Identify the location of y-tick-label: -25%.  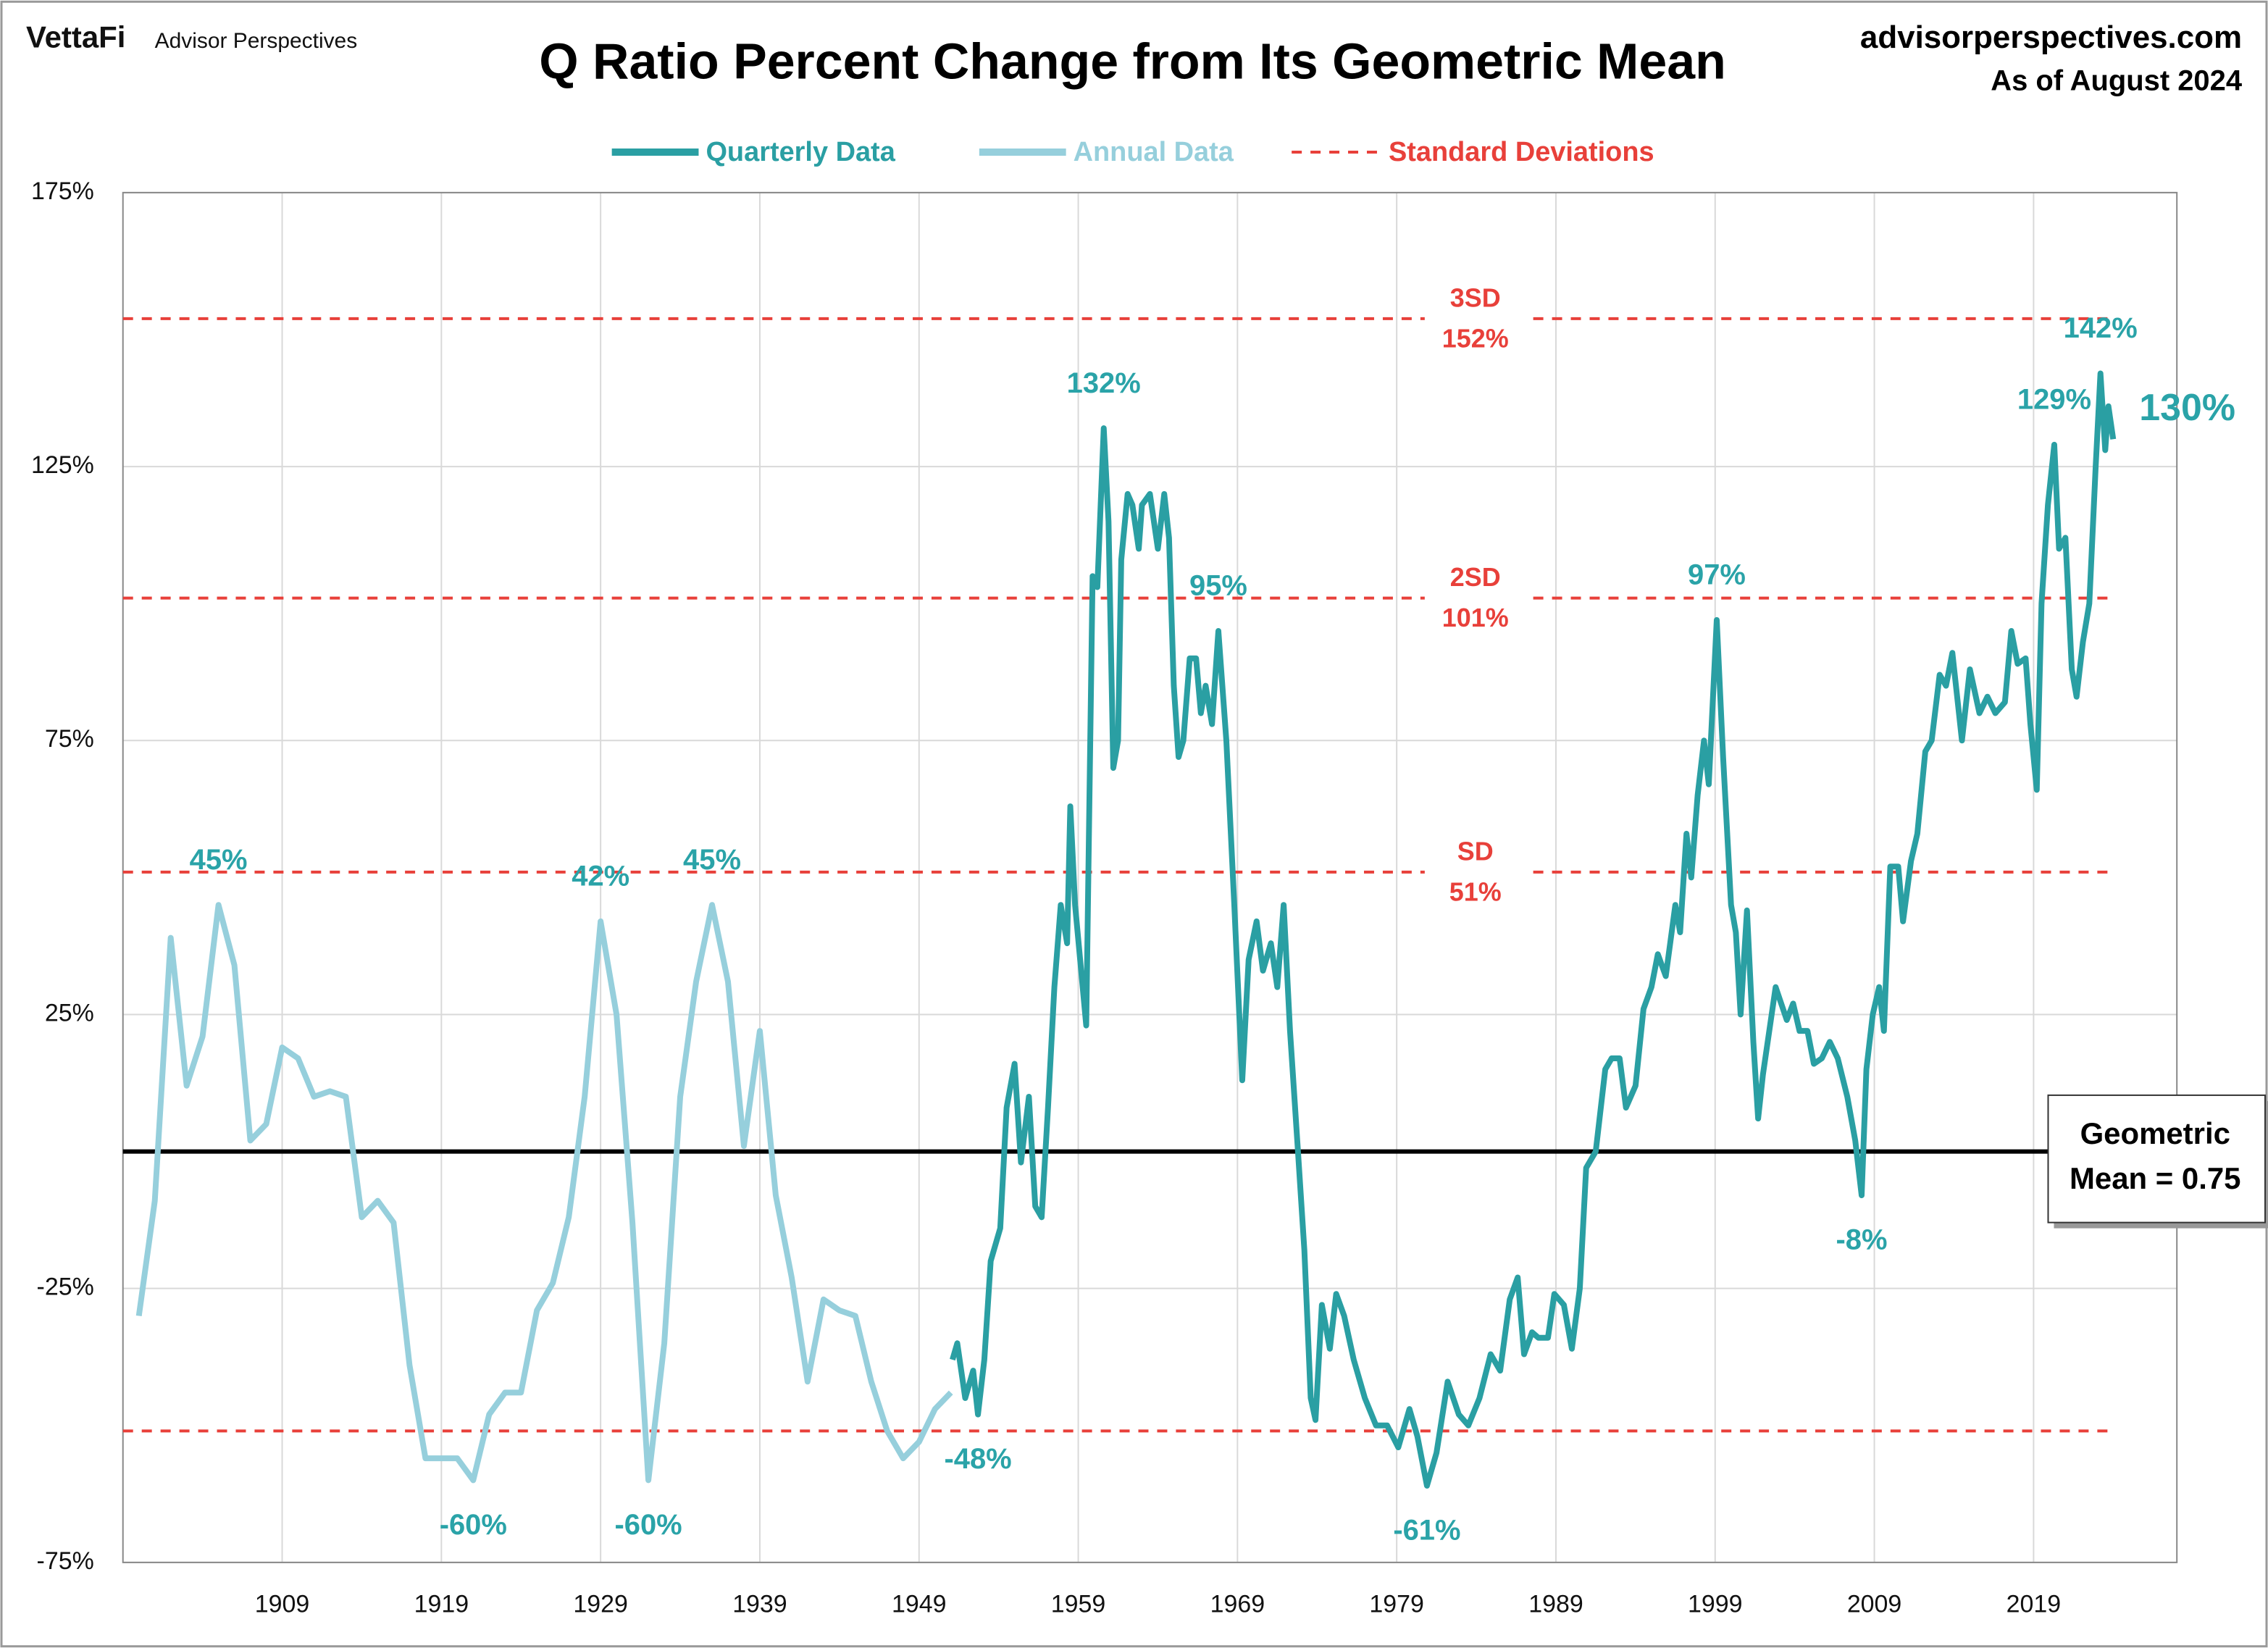
(65, 1287).